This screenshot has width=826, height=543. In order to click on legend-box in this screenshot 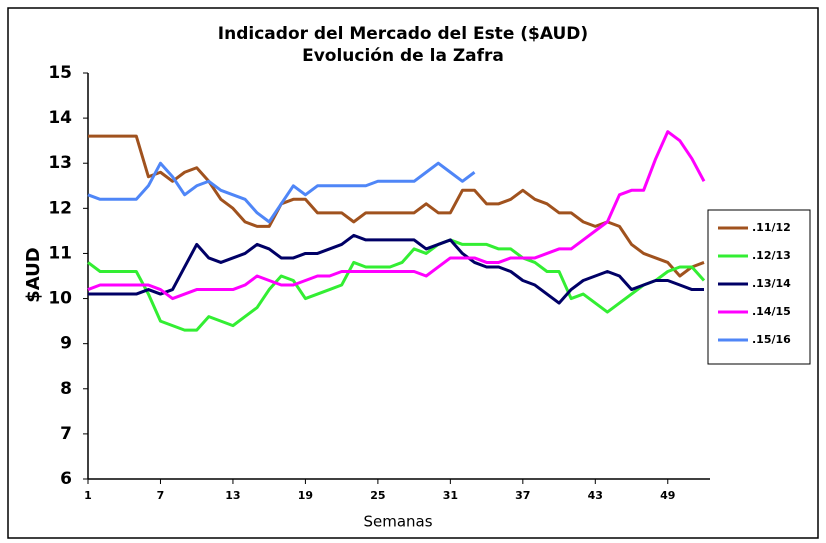, I will do `click(759, 287)`.